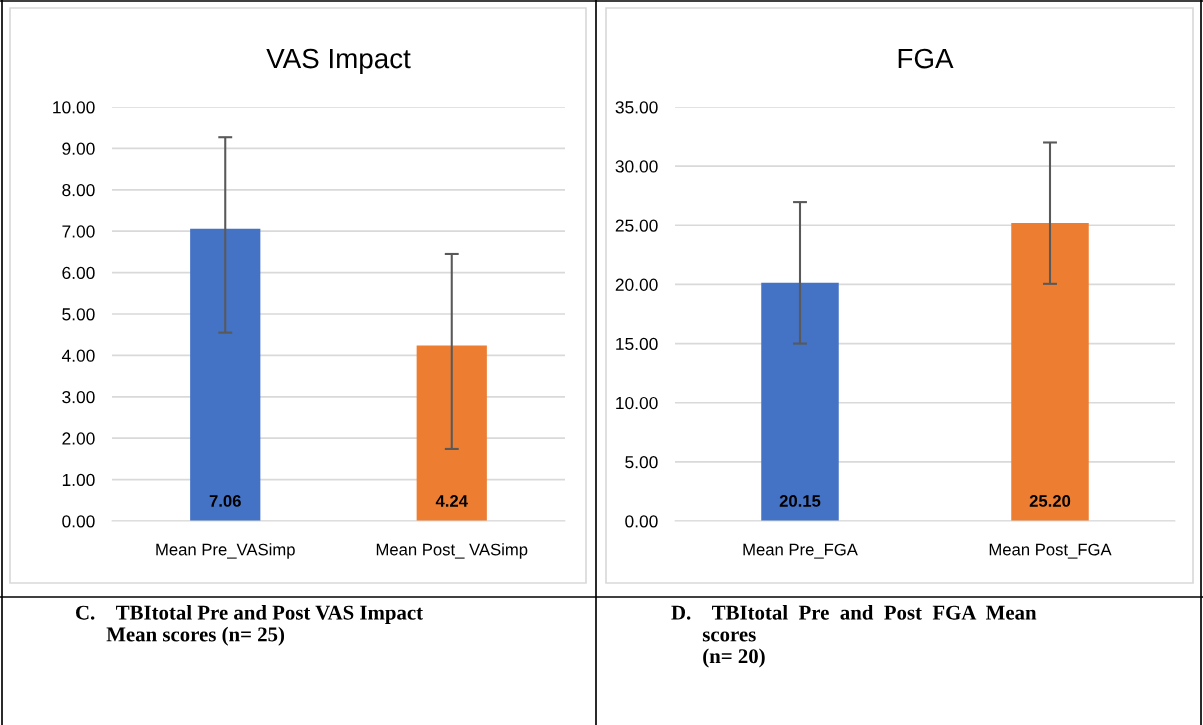 The image size is (1203, 725). What do you see at coordinates (78, 190) in the screenshot?
I see `y-tick-label: 8.00` at bounding box center [78, 190].